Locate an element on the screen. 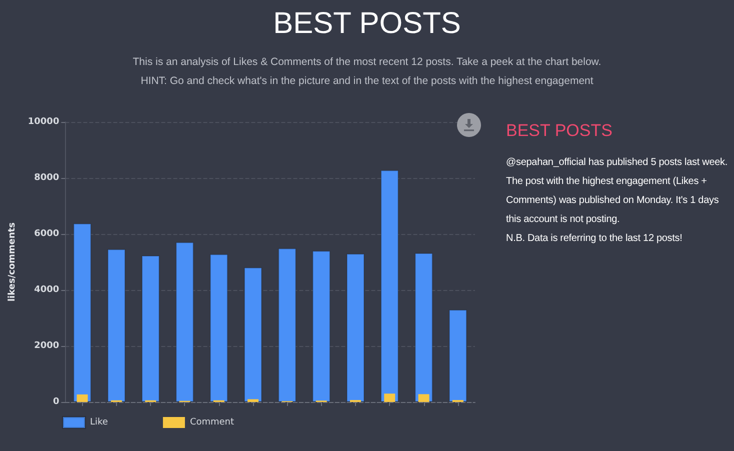  text: @sepahan_official has published 5 posts last week. is located at coordinates (617, 163).